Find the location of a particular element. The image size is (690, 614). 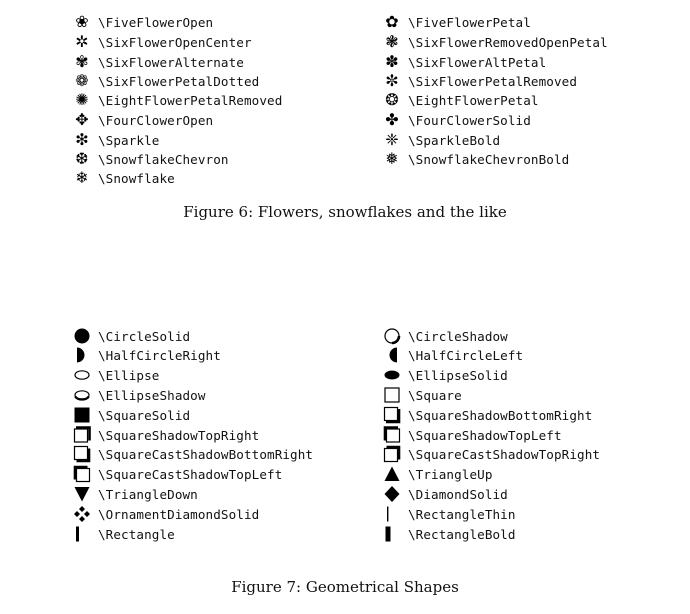

circle-shadow-icon is located at coordinates (392, 336).